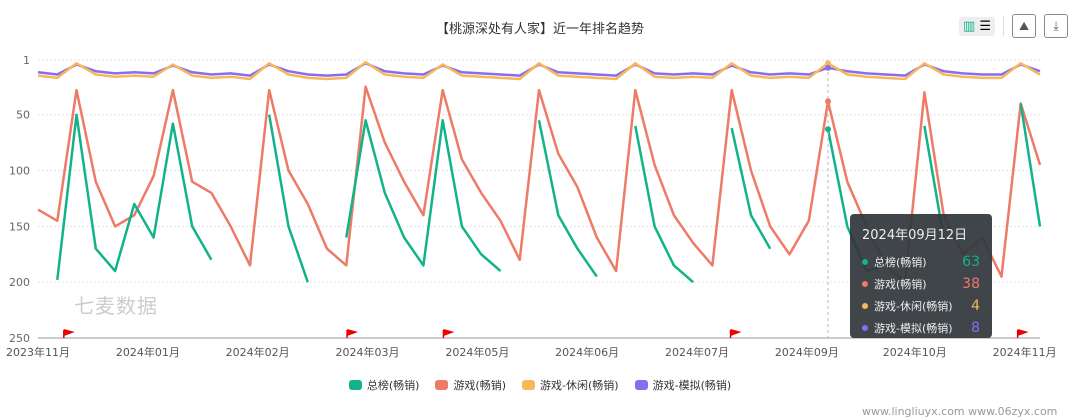  I want to click on download-icon: ⤓, so click(1056, 26).